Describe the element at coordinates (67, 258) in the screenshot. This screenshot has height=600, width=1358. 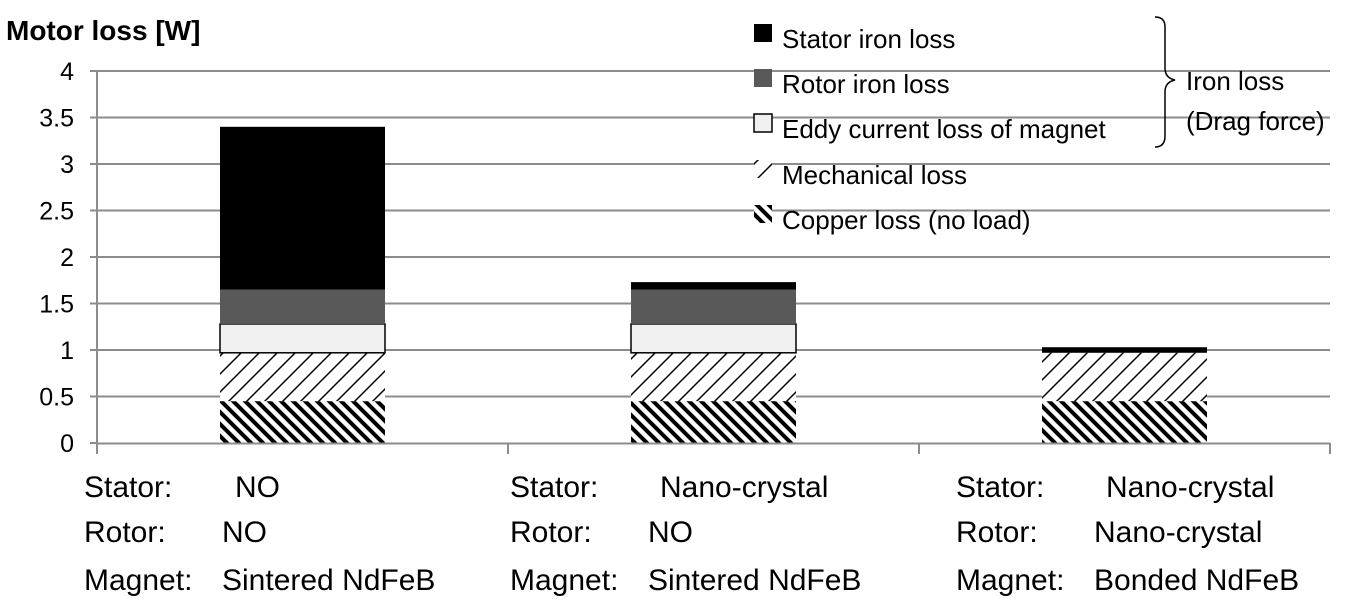
I see `y-tick-label: 2` at that location.